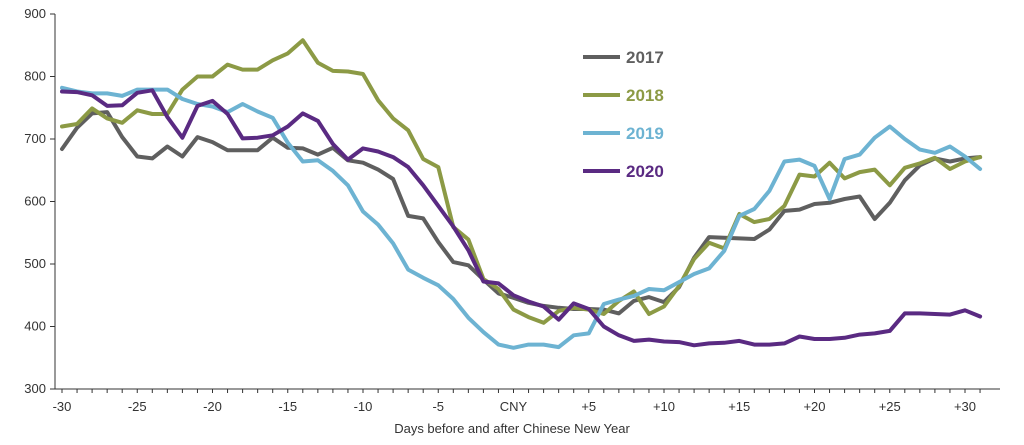  I want to click on y-tick-label: 500, so click(35, 263).